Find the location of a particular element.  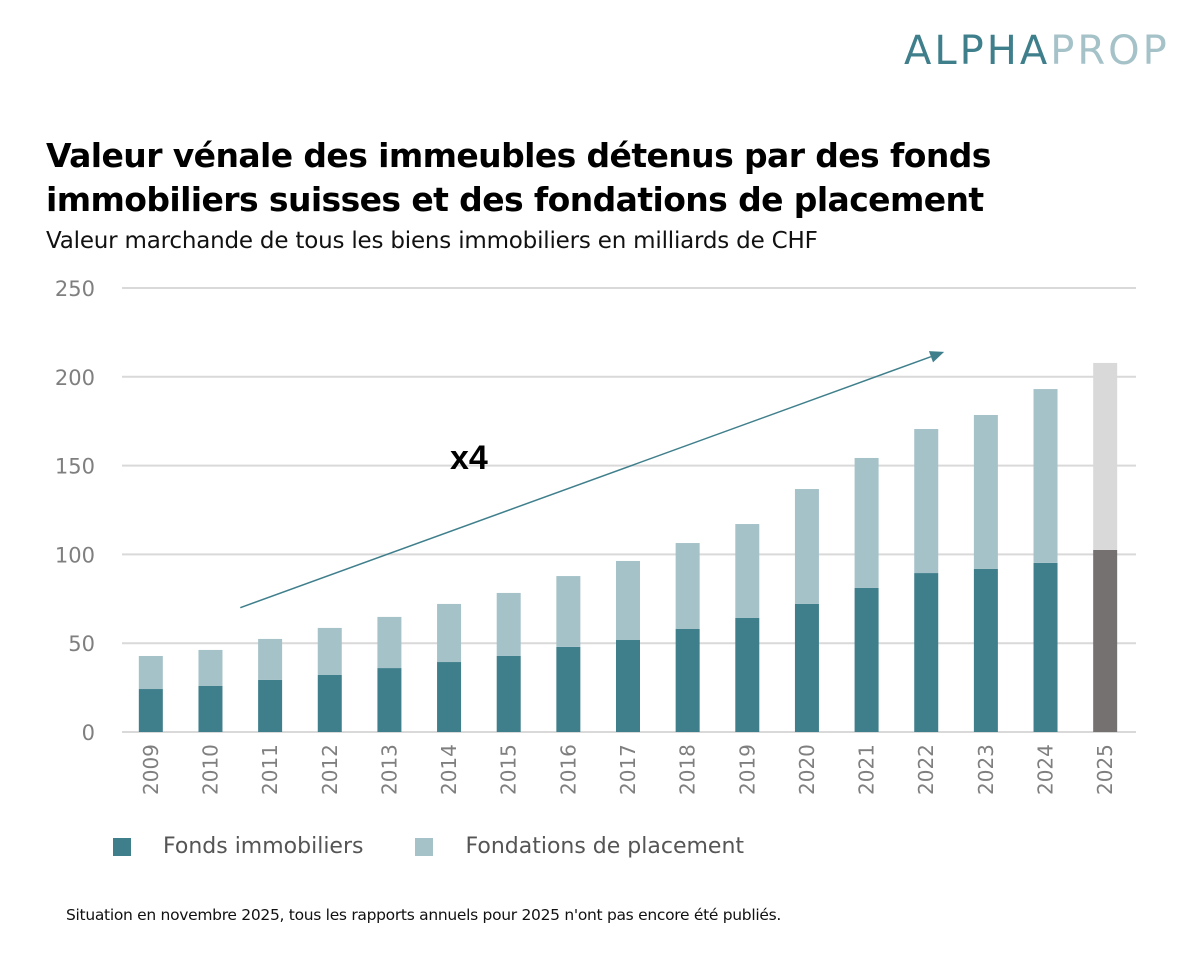

logo-part-alpha: ALPHA is located at coordinates (977, 51).